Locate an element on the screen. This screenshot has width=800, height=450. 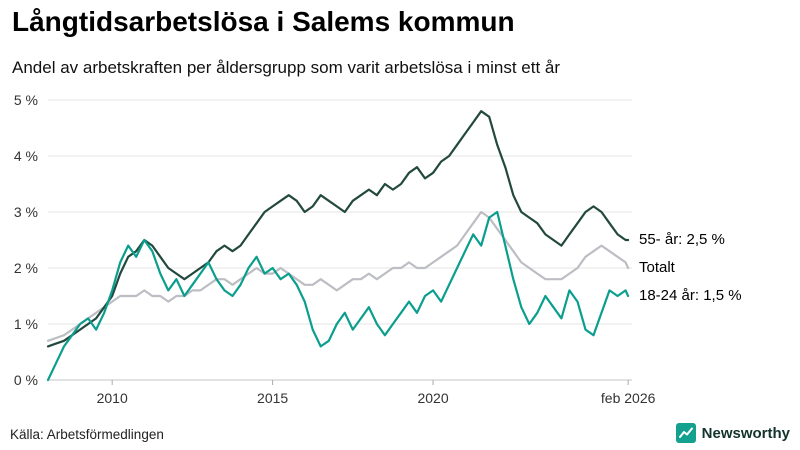
newsworthy-logo: Newsworthy is located at coordinates (732, 433).